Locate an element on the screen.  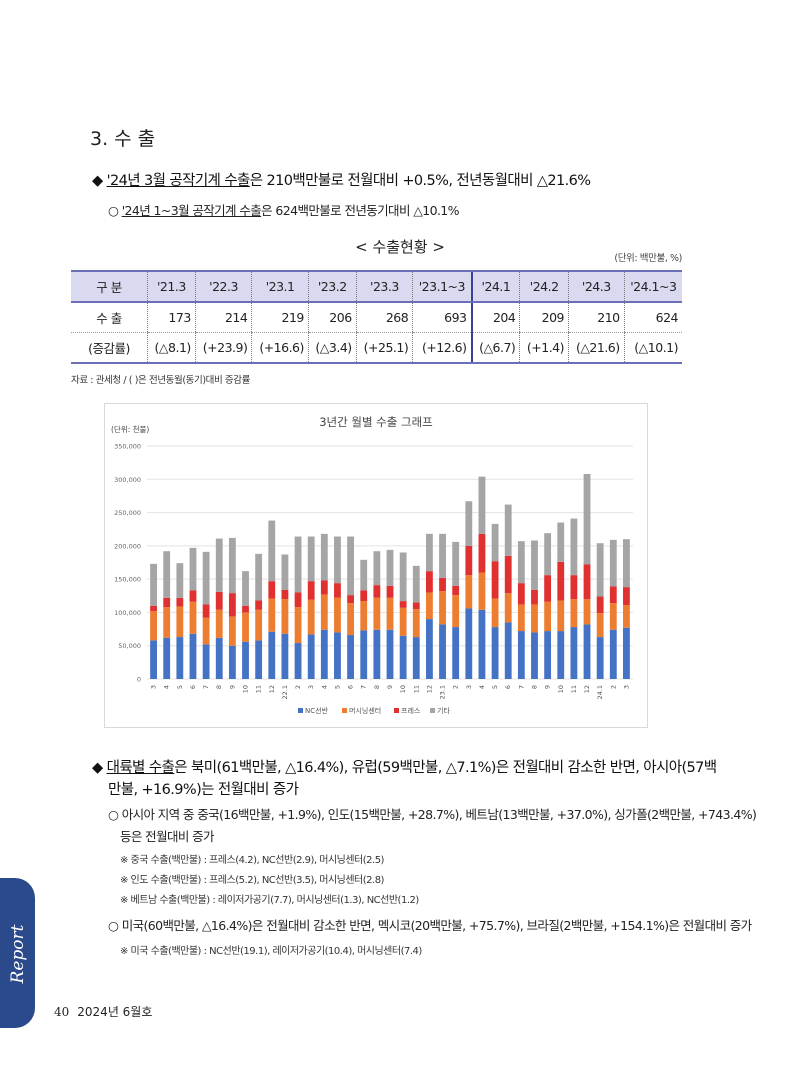
x-tick-label: 2 is located at coordinates (613, 687).